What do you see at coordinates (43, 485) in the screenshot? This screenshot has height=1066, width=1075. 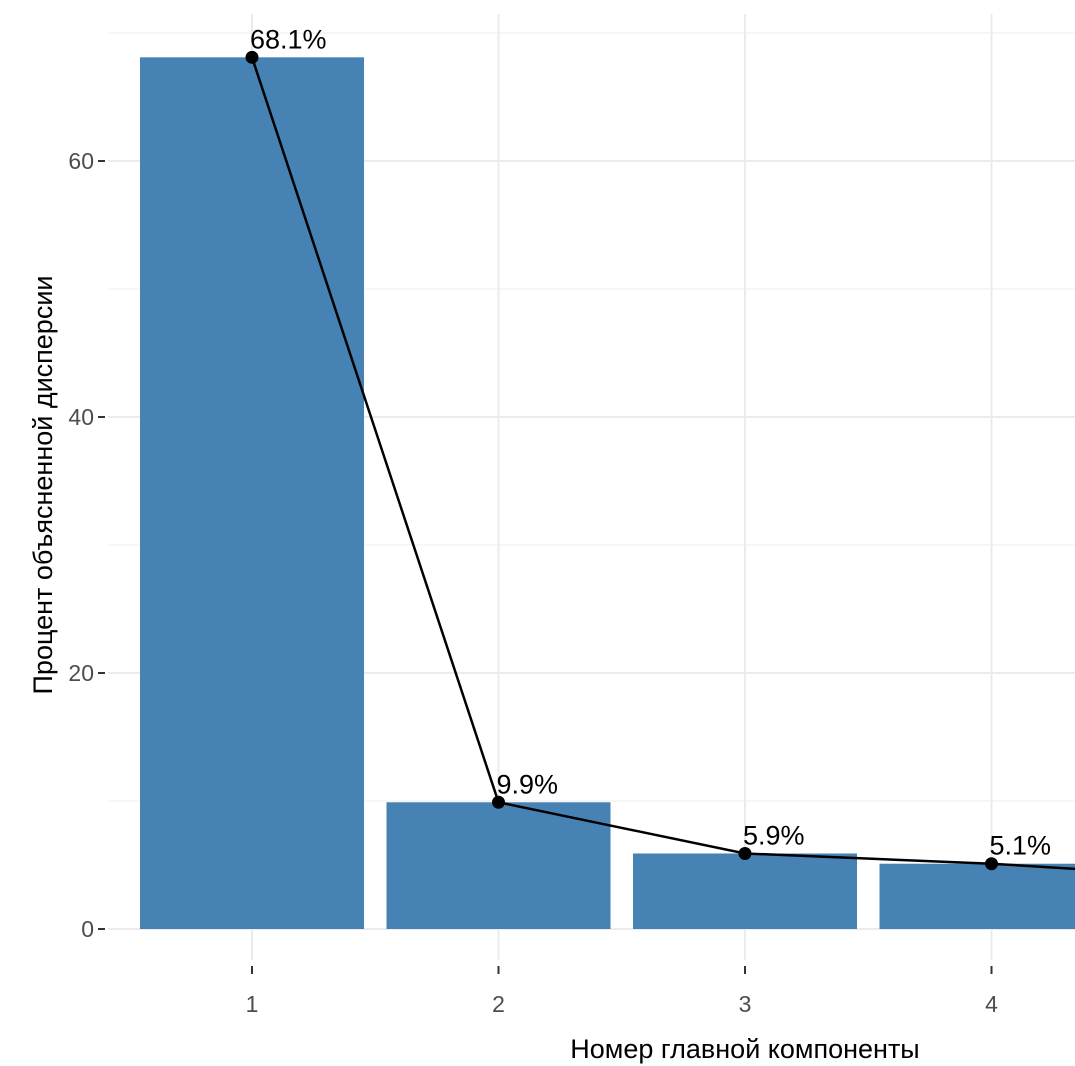 I see `y-axis-title: Процент объясненной дисперсии` at bounding box center [43, 485].